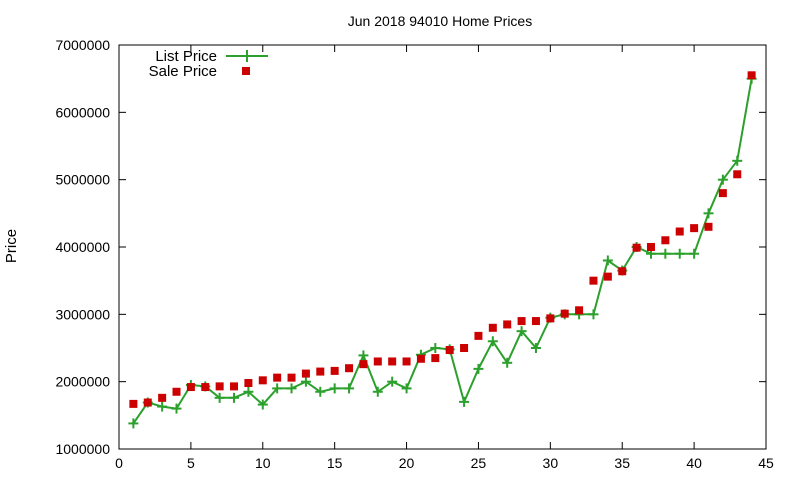  I want to click on y-tick-label: 7000000, so click(82, 45).